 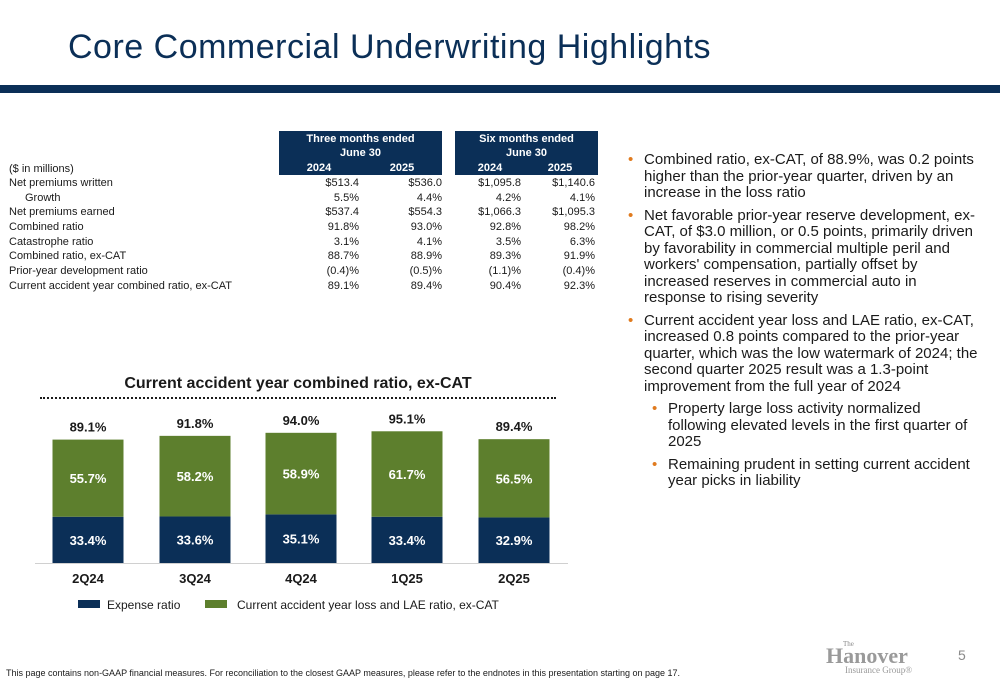 What do you see at coordinates (425, 212) in the screenshot?
I see `row-value: $554.3` at bounding box center [425, 212].